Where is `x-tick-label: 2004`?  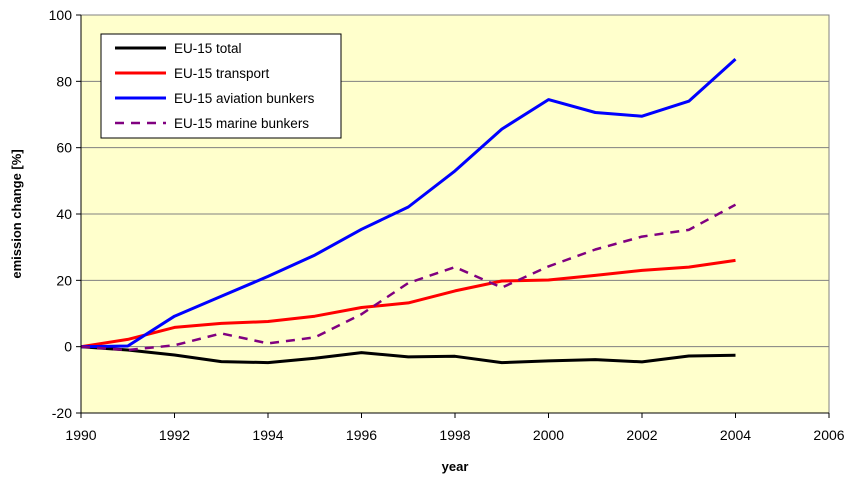 x-tick-label: 2004 is located at coordinates (735, 435).